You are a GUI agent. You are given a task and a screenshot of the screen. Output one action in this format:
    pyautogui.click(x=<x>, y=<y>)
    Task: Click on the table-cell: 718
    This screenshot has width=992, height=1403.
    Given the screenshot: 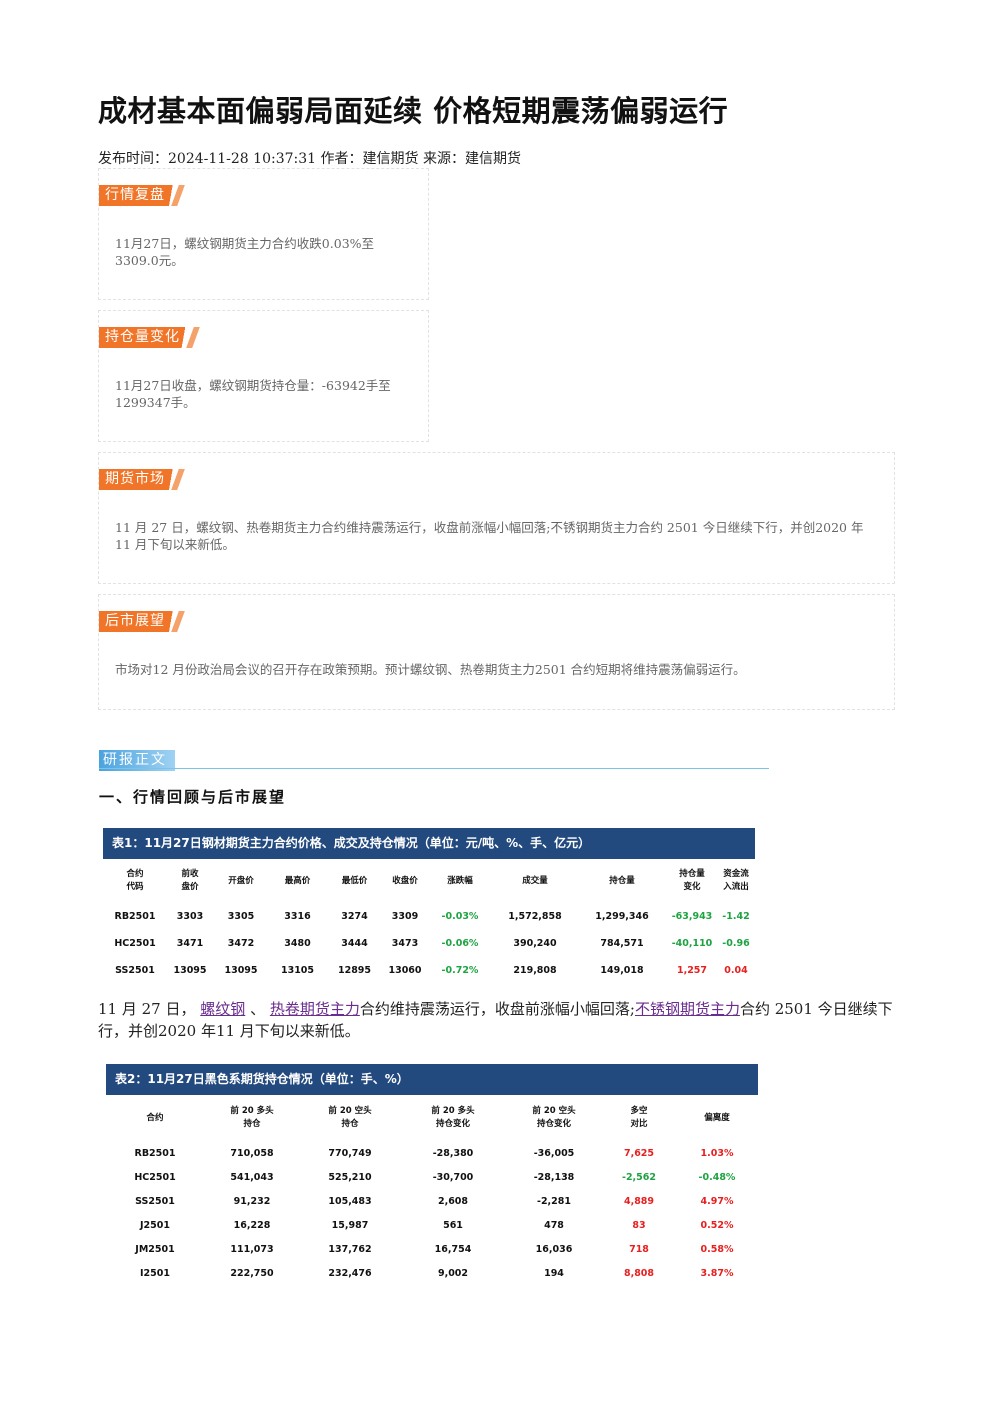 What is the action you would take?
    pyautogui.click(x=639, y=1249)
    